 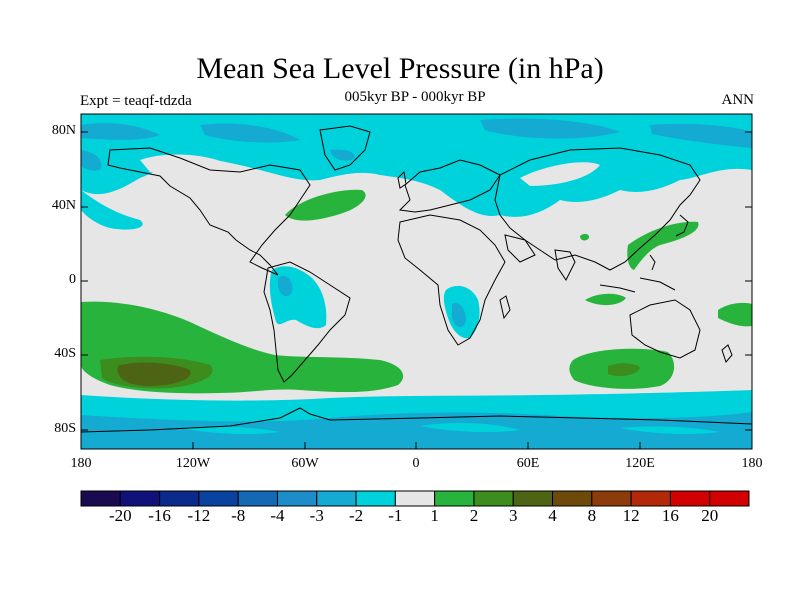 What do you see at coordinates (640, 463) in the screenshot?
I see `x-label-120e: 120E` at bounding box center [640, 463].